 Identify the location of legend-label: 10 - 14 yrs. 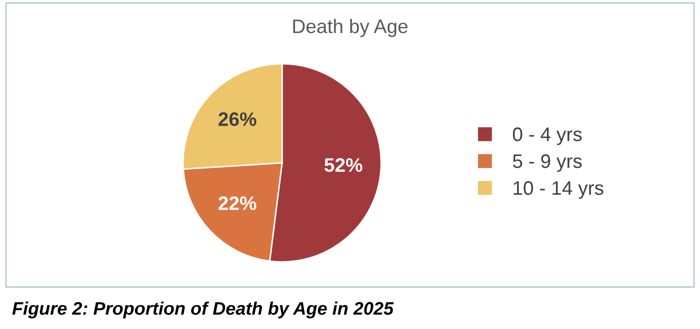
(559, 190).